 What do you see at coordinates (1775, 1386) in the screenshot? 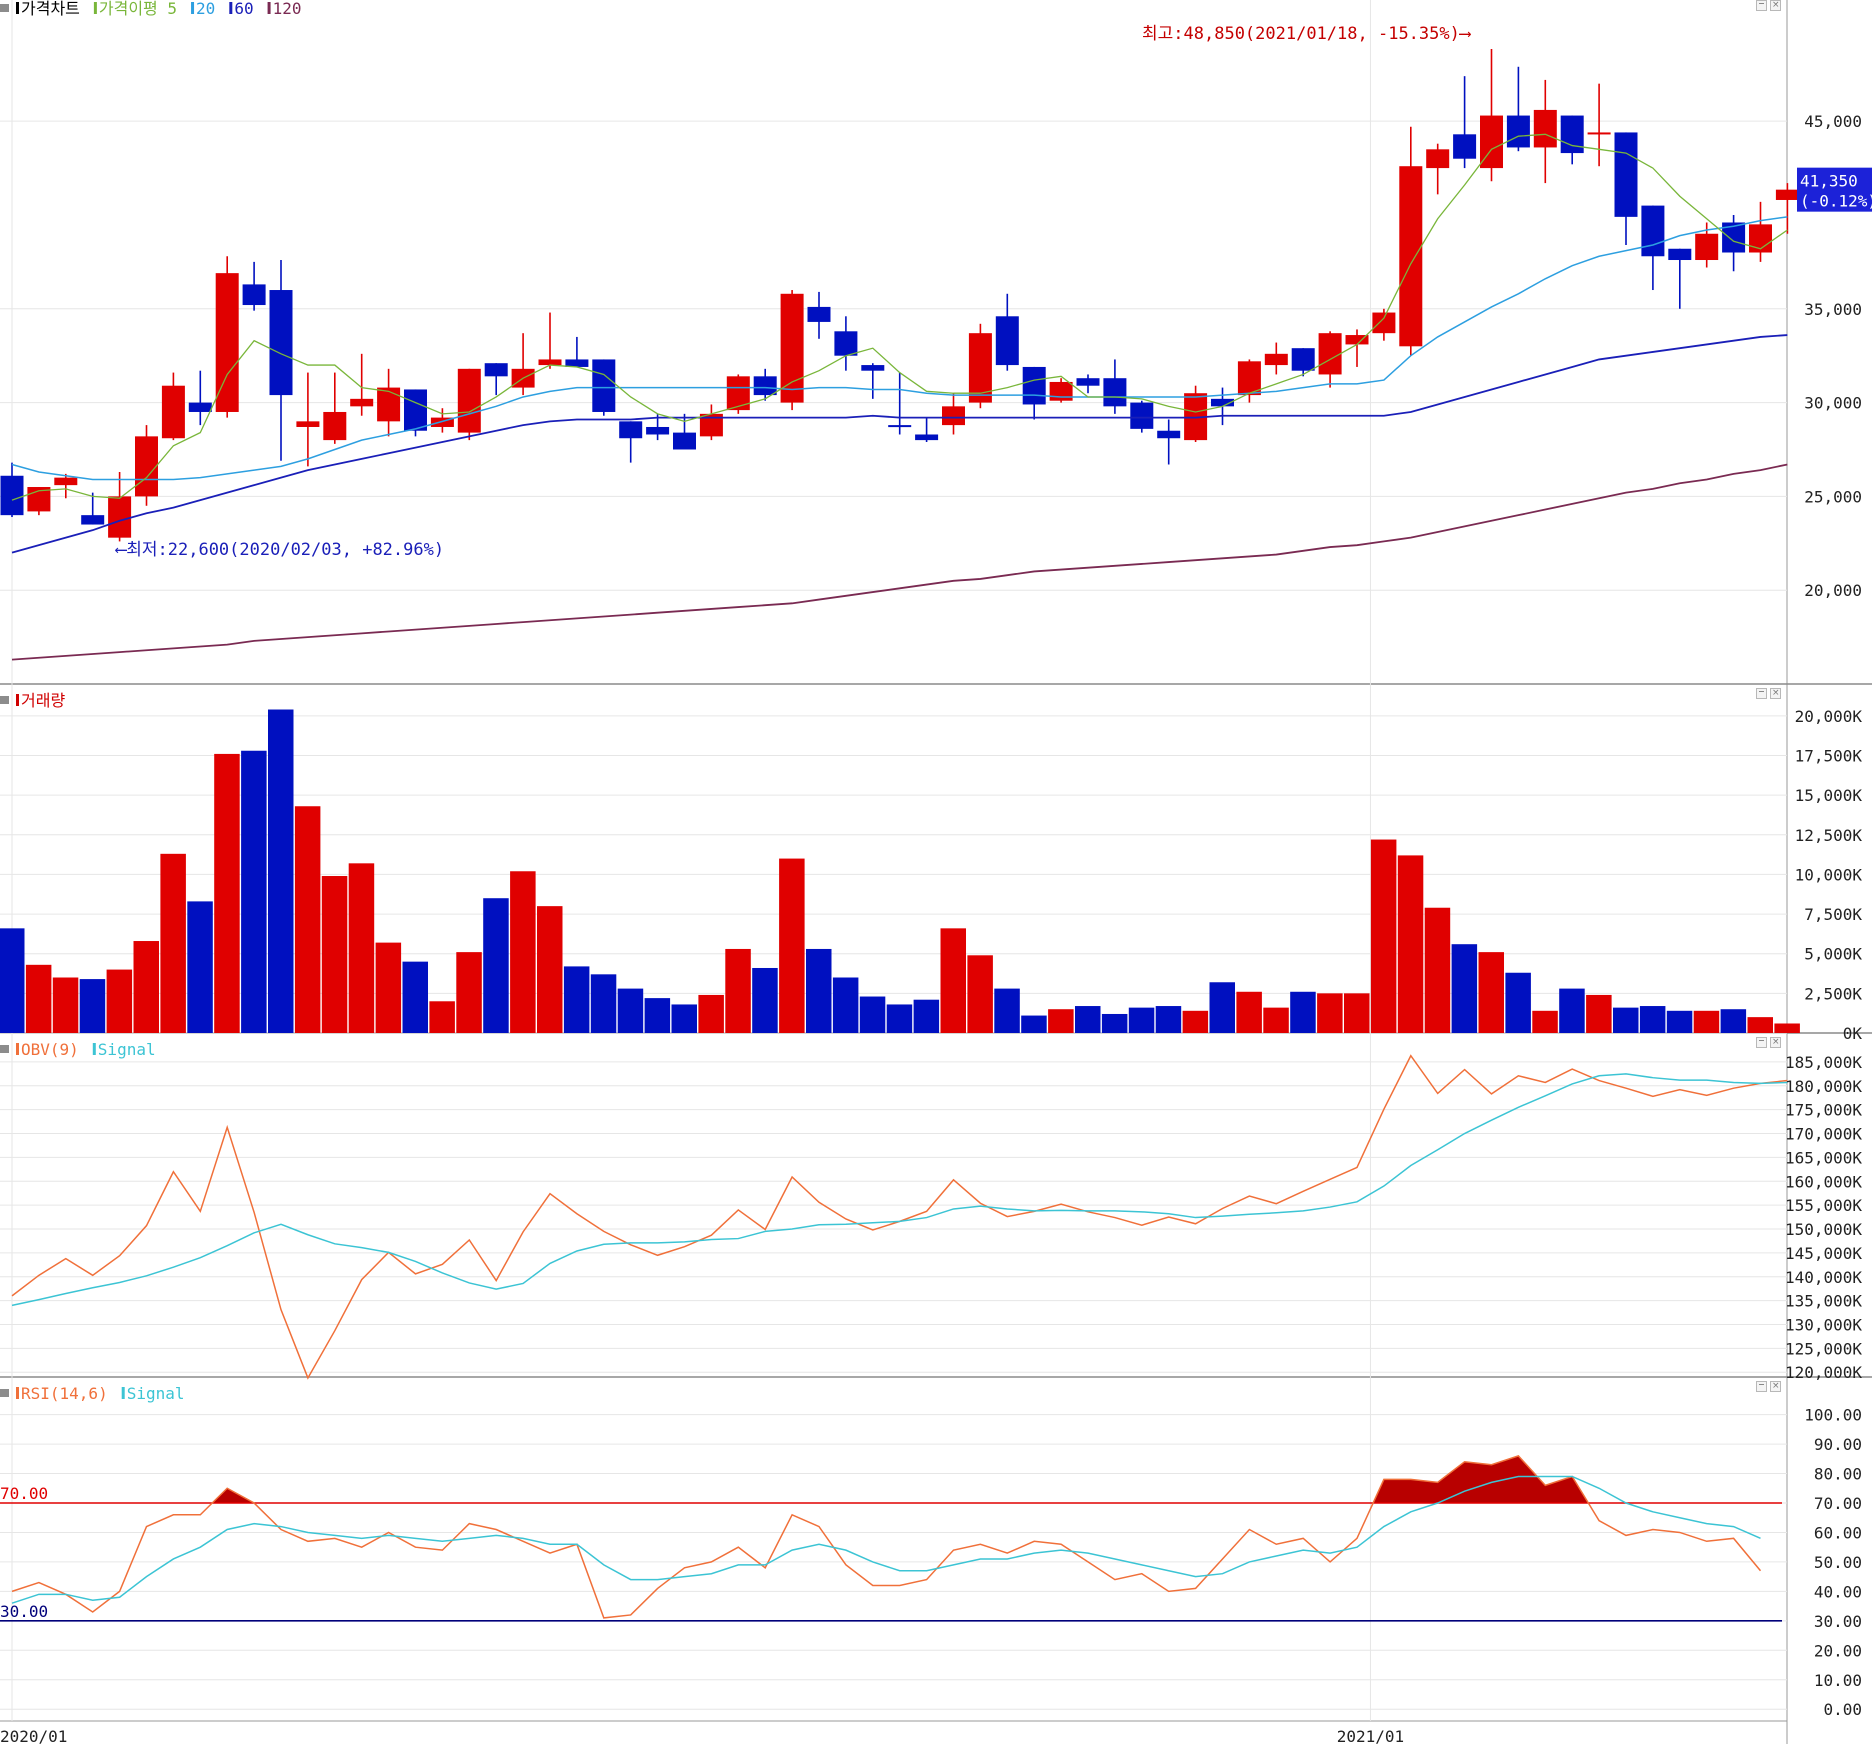
I see `rsi-pane-close-button` at bounding box center [1775, 1386].